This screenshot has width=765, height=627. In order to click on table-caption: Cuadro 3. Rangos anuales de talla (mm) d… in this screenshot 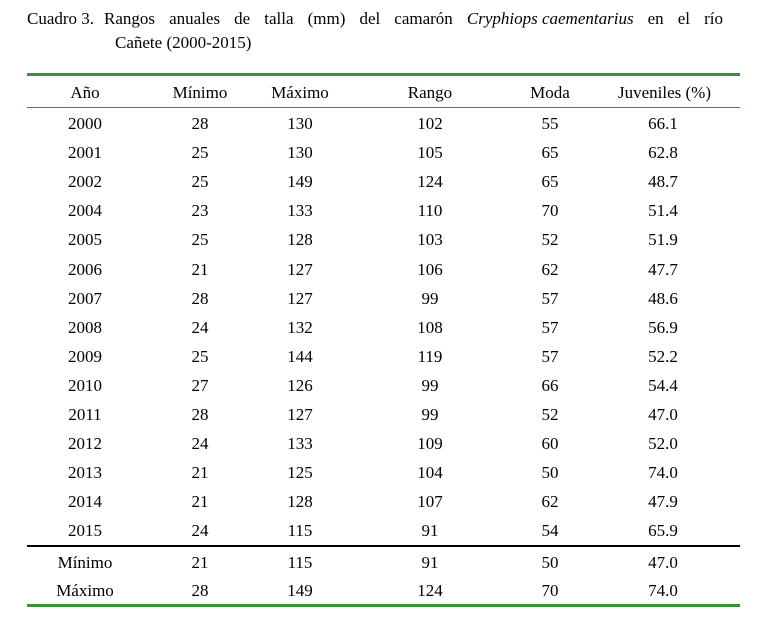, I will do `click(375, 31)`.